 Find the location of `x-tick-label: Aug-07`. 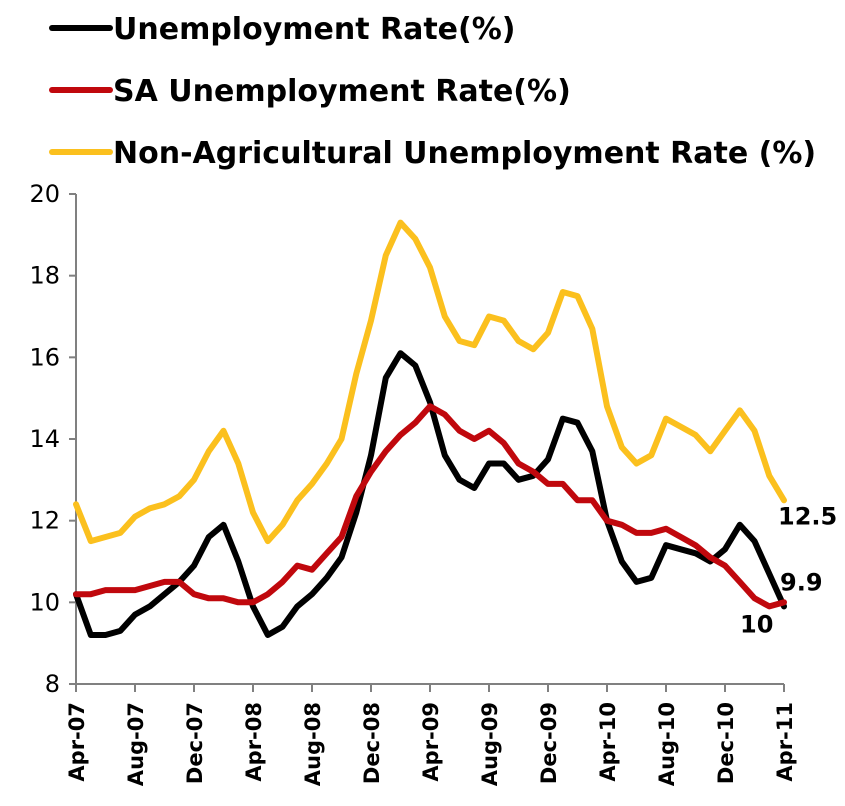

x-tick-label: Aug-07 is located at coordinates (136, 744).